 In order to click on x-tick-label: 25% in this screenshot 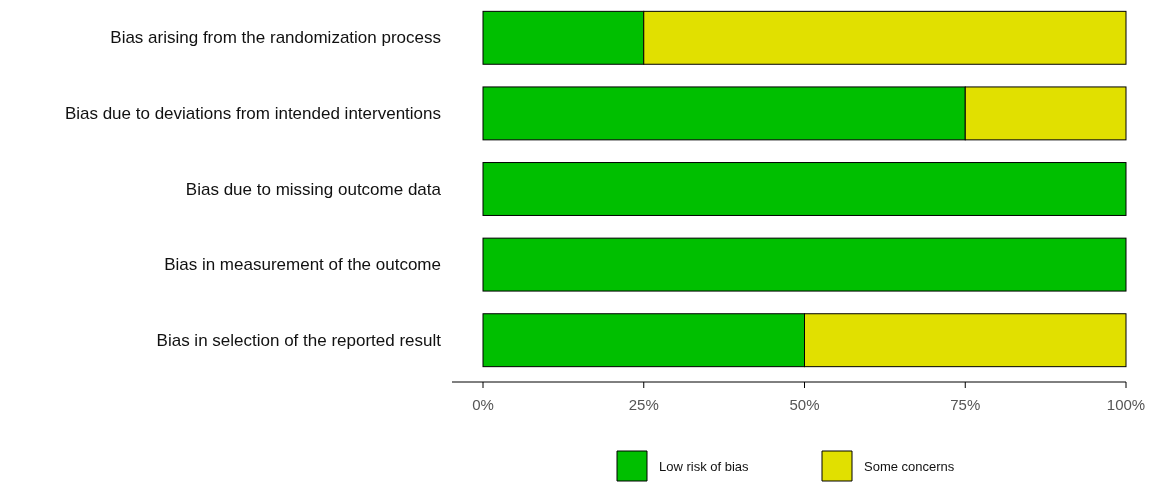, I will do `click(643, 404)`.